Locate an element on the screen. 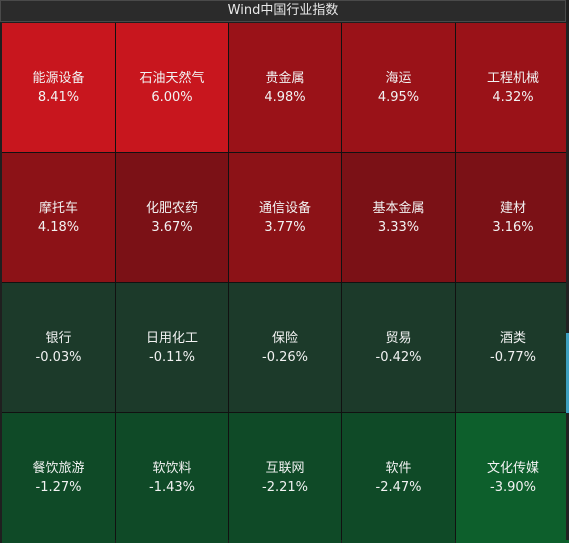 The height and width of the screenshot is (543, 569). tile-industry-name: 摩托车 is located at coordinates (58, 208).